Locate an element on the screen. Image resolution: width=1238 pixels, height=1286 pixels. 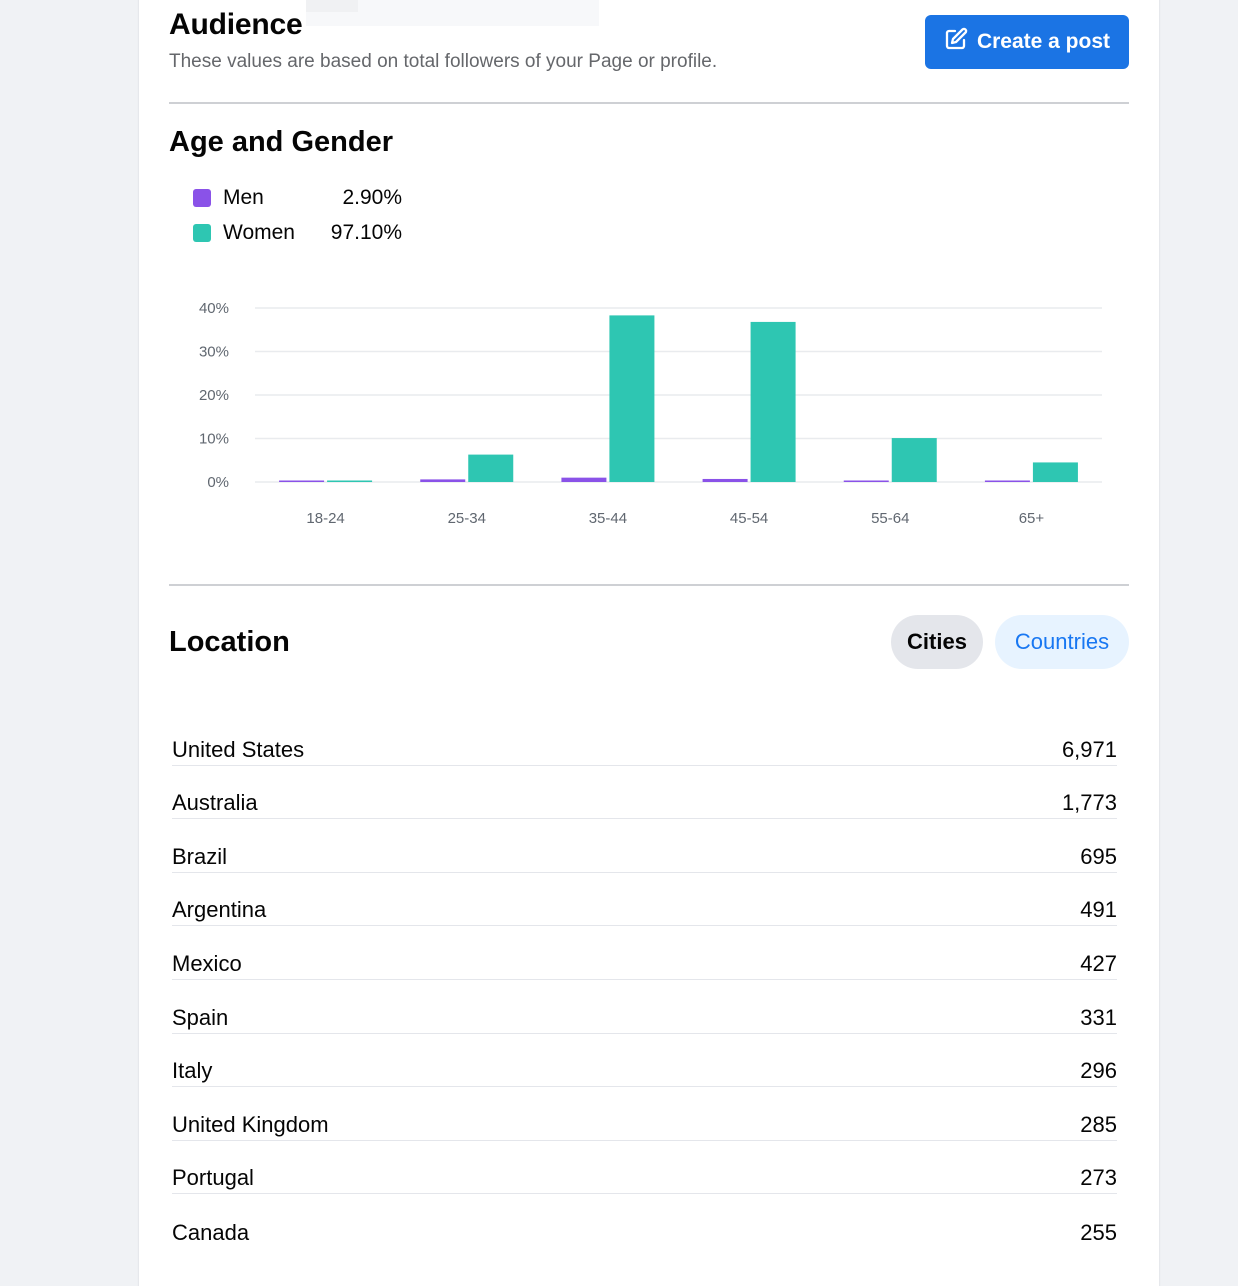
location-title: Location is located at coordinates (229, 642).